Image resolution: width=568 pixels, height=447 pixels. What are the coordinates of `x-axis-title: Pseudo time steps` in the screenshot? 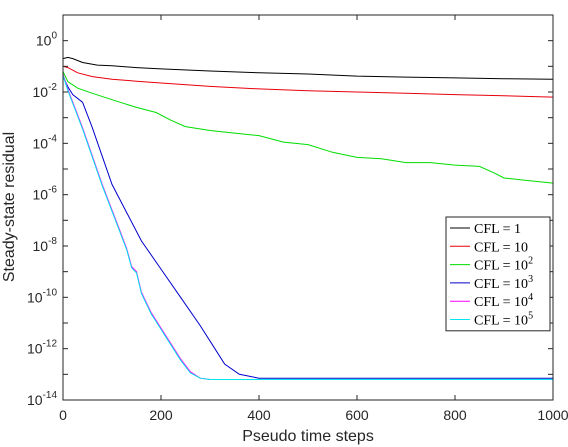 It's located at (308, 436).